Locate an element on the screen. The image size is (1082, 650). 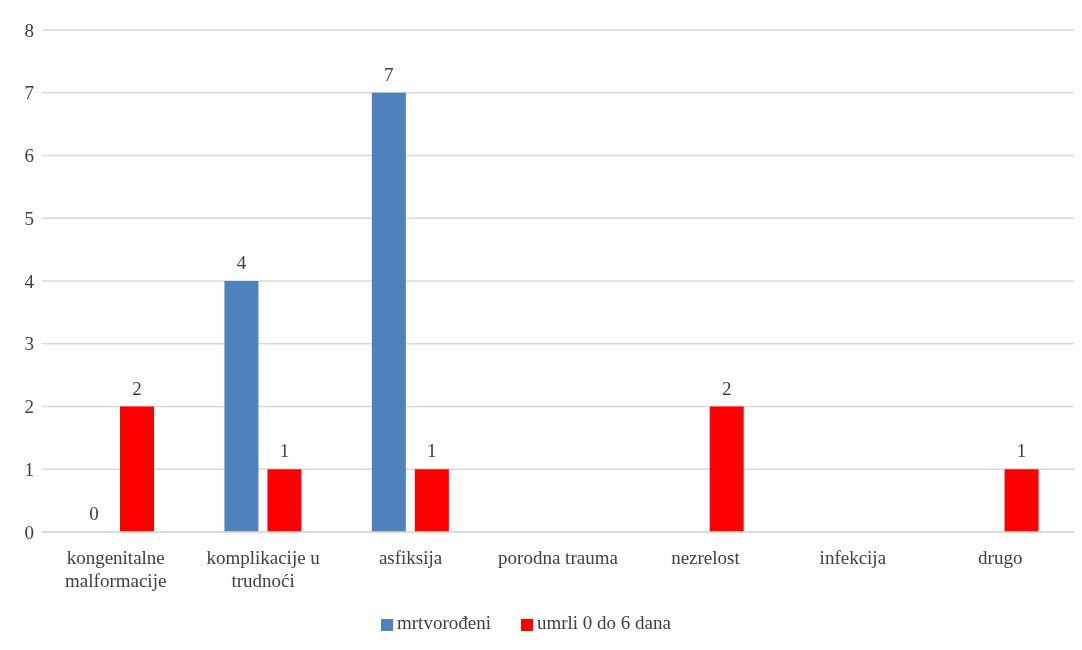
y-tick-label: 3 is located at coordinates (29, 344).